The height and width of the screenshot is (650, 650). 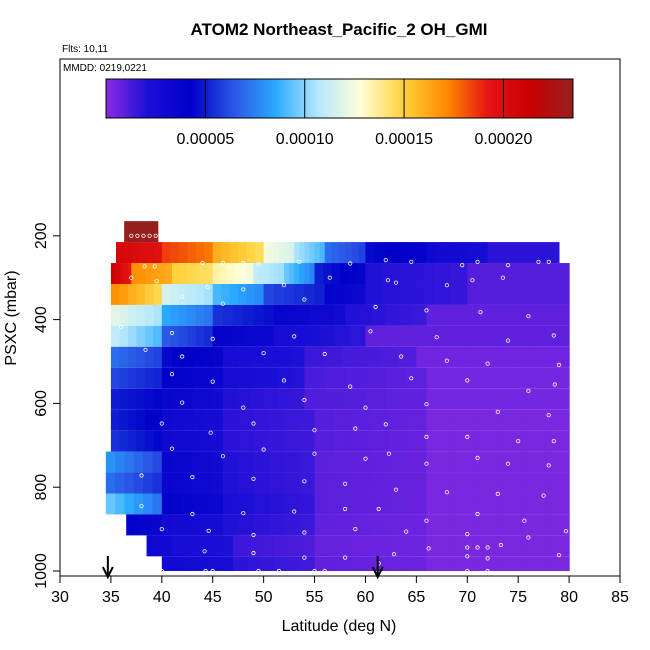 What do you see at coordinates (41, 235) in the screenshot?
I see `y-tick-label: 200` at bounding box center [41, 235].